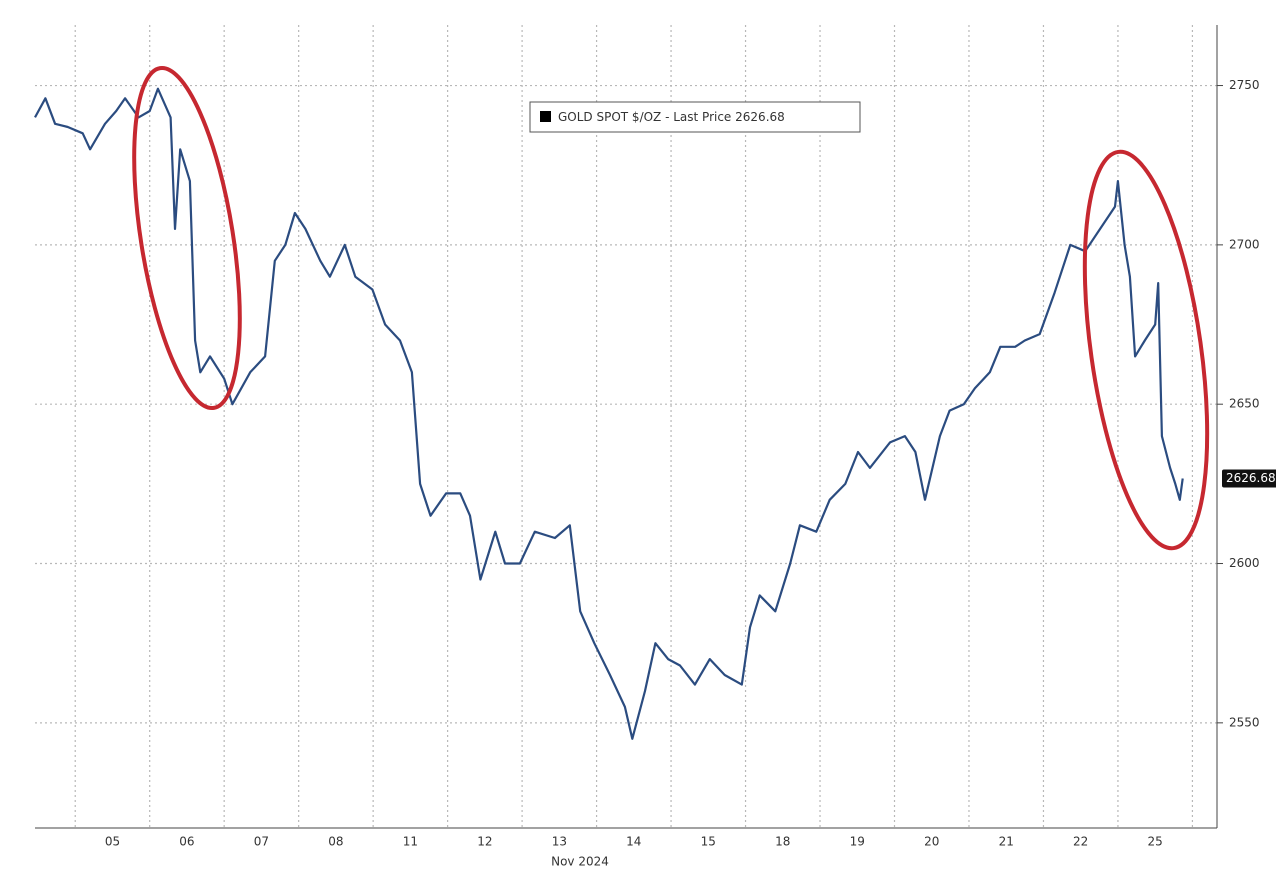  Describe the element at coordinates (708, 842) in the screenshot. I see `x-tick-label: 15` at that location.